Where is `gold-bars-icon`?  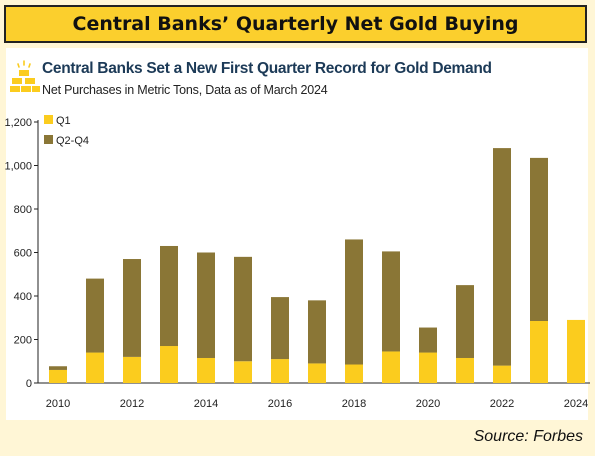
gold-bars-icon is located at coordinates (25, 76).